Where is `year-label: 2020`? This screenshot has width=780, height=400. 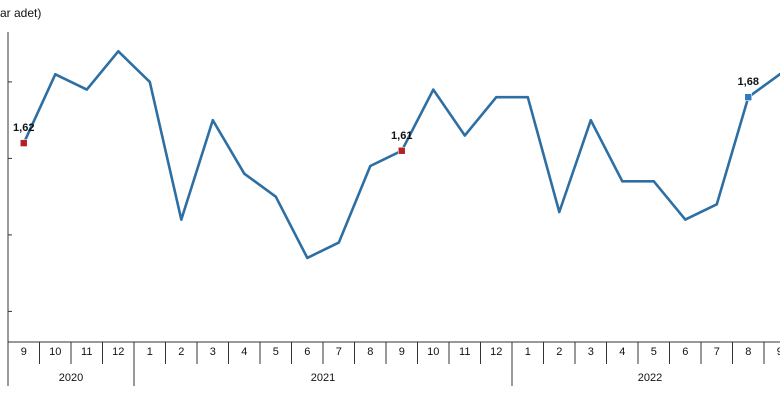
year-label: 2020 is located at coordinates (71, 378).